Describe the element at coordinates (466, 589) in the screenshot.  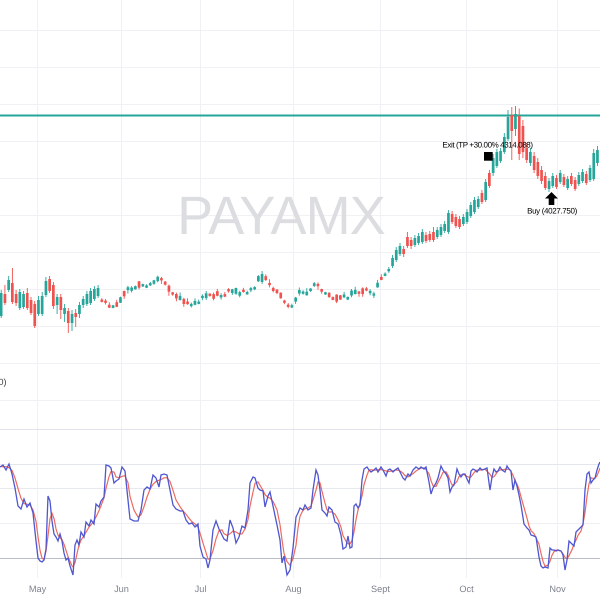
I see `svg-text: Oct` at that location.